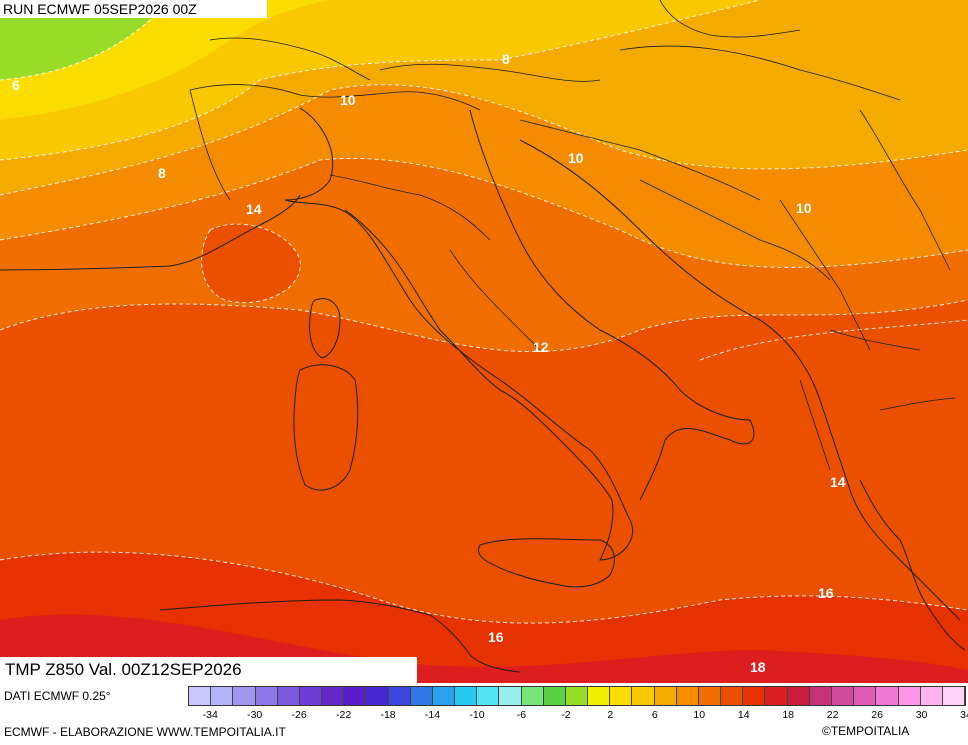  I want to click on contour-label: 14, so click(838, 482).